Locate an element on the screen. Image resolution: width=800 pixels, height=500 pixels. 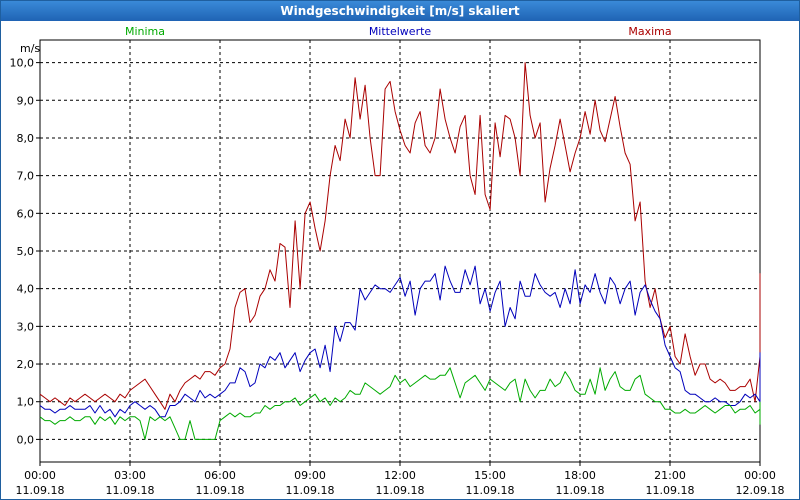
series-line-minima is located at coordinates (400, 403).